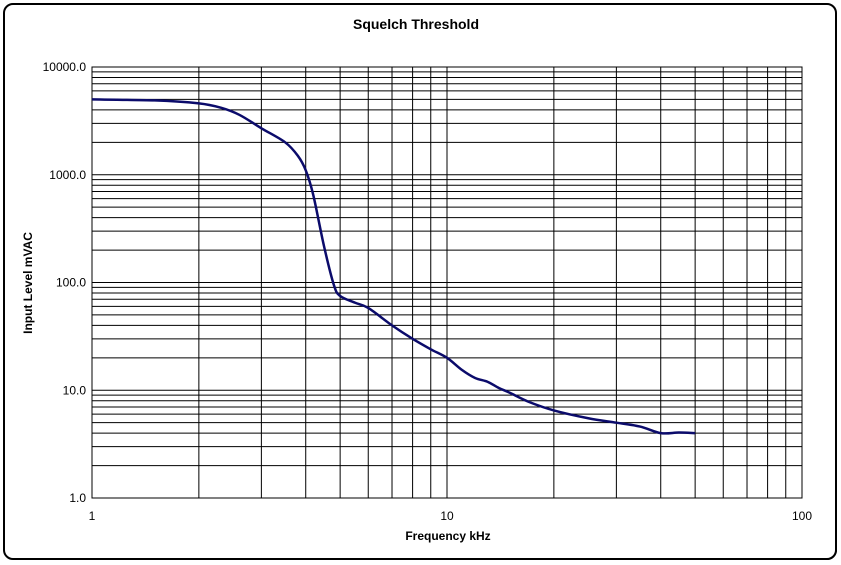  Describe the element at coordinates (802, 516) in the screenshot. I see `x-tick-label: 100` at that location.